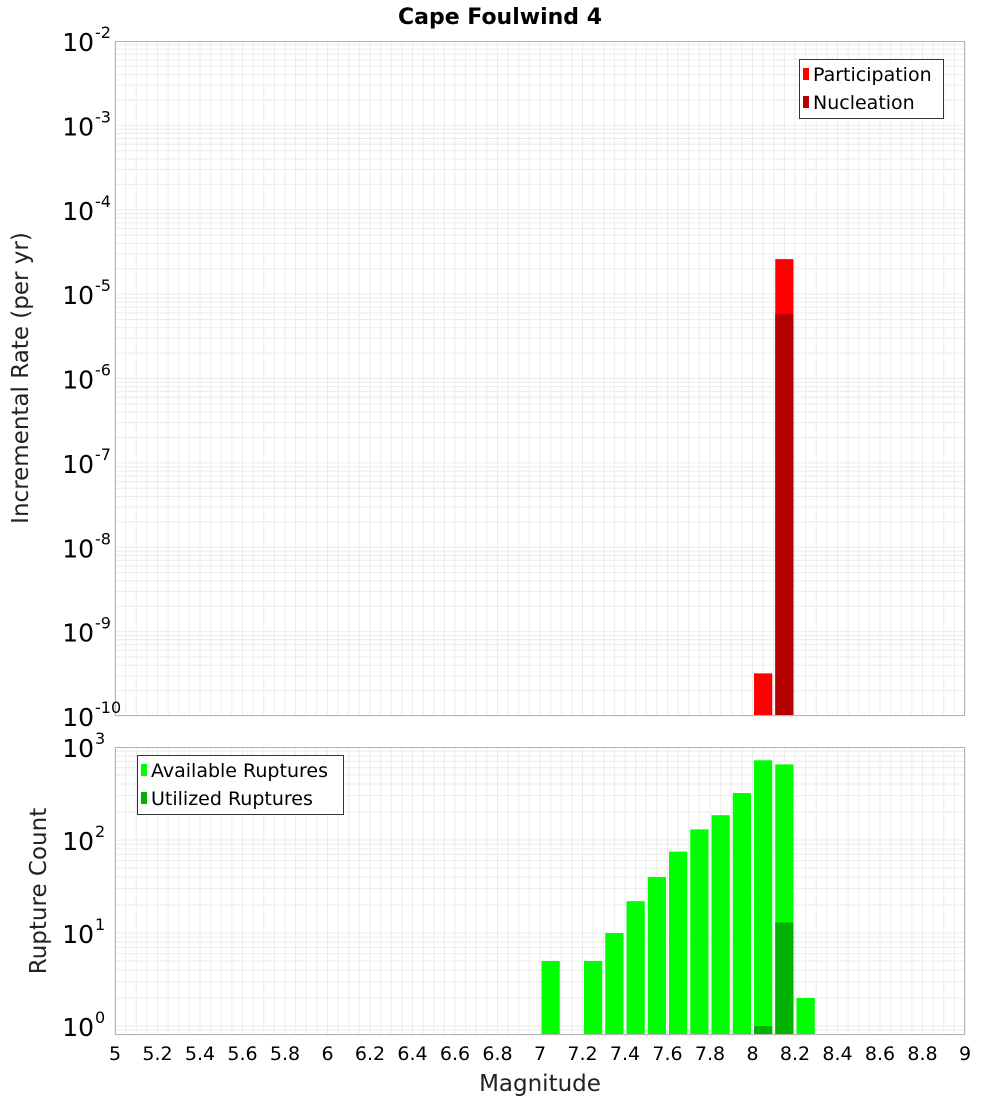 The image size is (1000, 1100). Describe the element at coordinates (327, 1054) in the screenshot. I see `x-tick-label: 6` at that location.